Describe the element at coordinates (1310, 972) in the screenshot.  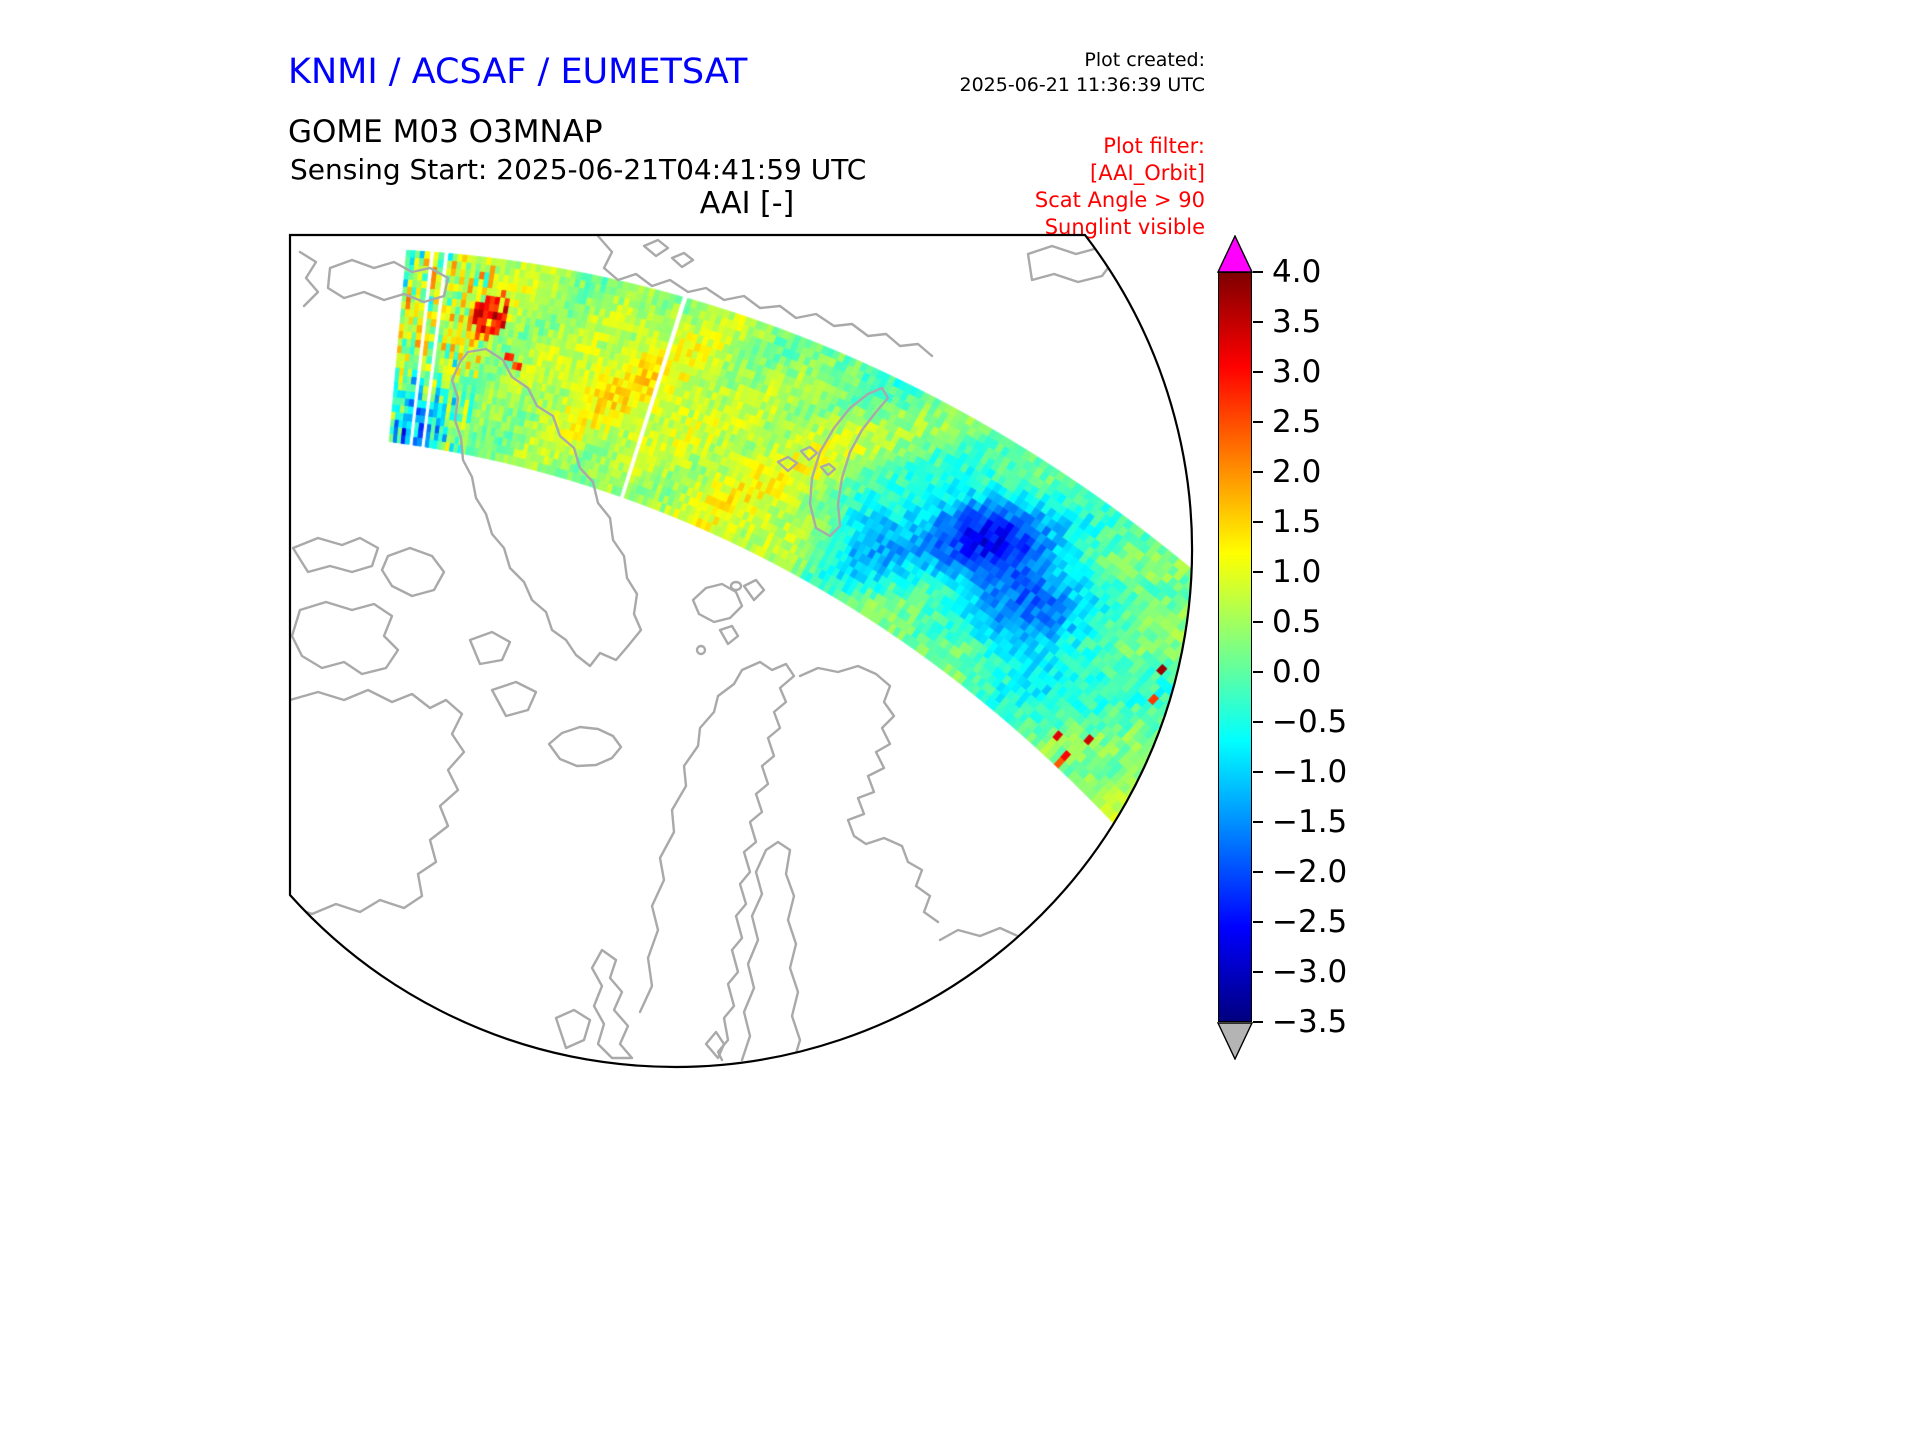
I see `colorbar-tick-label: −3.0` at that location.